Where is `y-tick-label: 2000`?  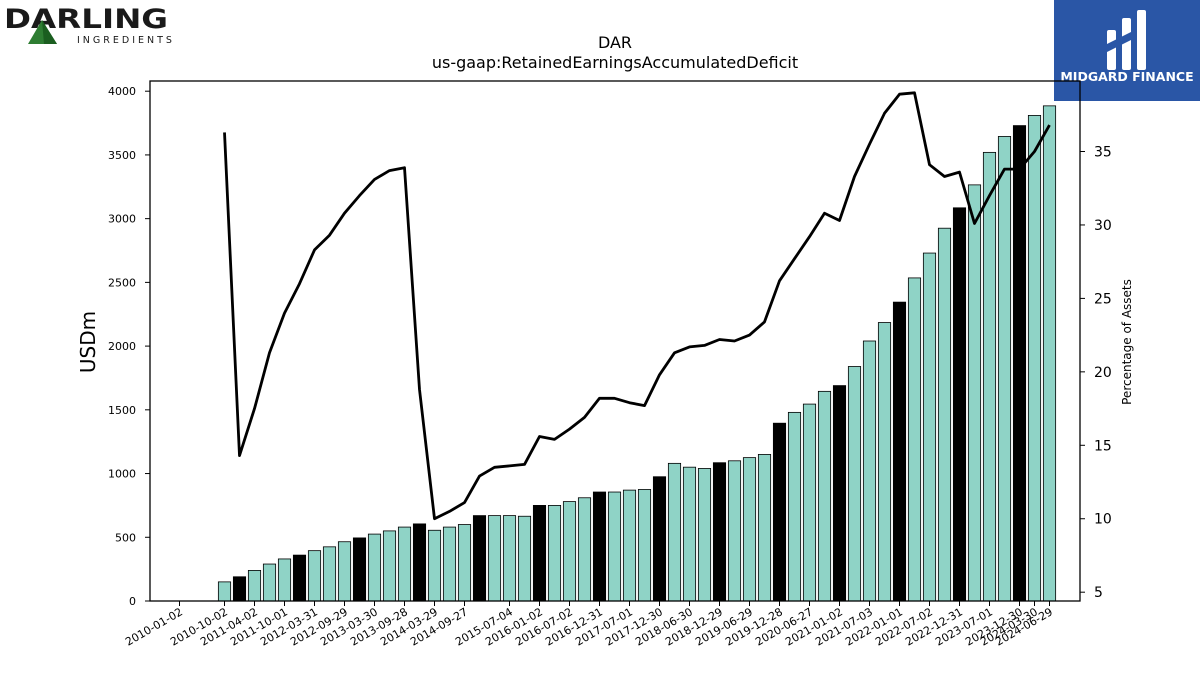
y-tick-label: 2000 is located at coordinates (122, 346).